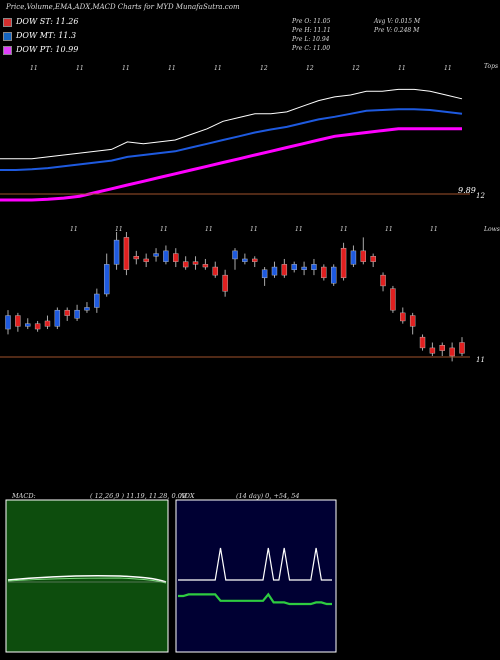 This screenshot has height=660, width=500. Describe the element at coordinates (47, 49) in the screenshot. I see `legend-label-pt: DOW PT: 10.99` at that location.